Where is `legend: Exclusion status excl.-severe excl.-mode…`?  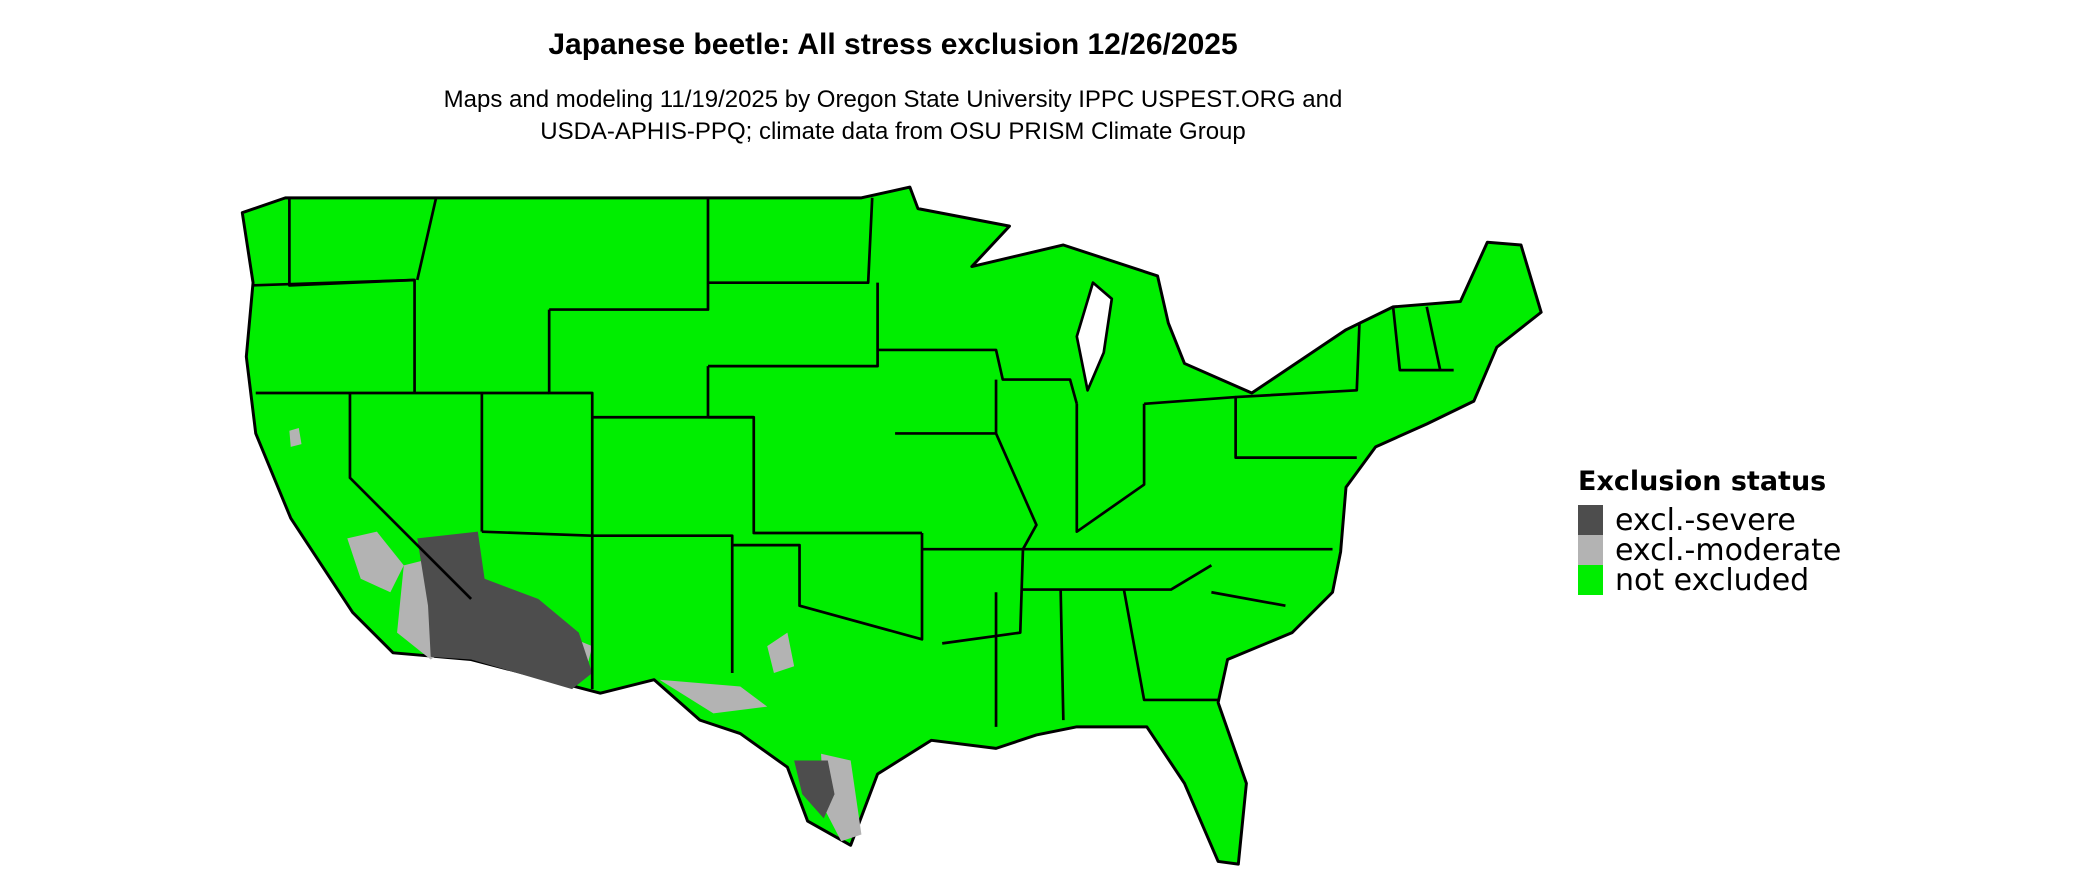
legend: Exclusion status excl.-severe excl.-mode… is located at coordinates (1710, 532).